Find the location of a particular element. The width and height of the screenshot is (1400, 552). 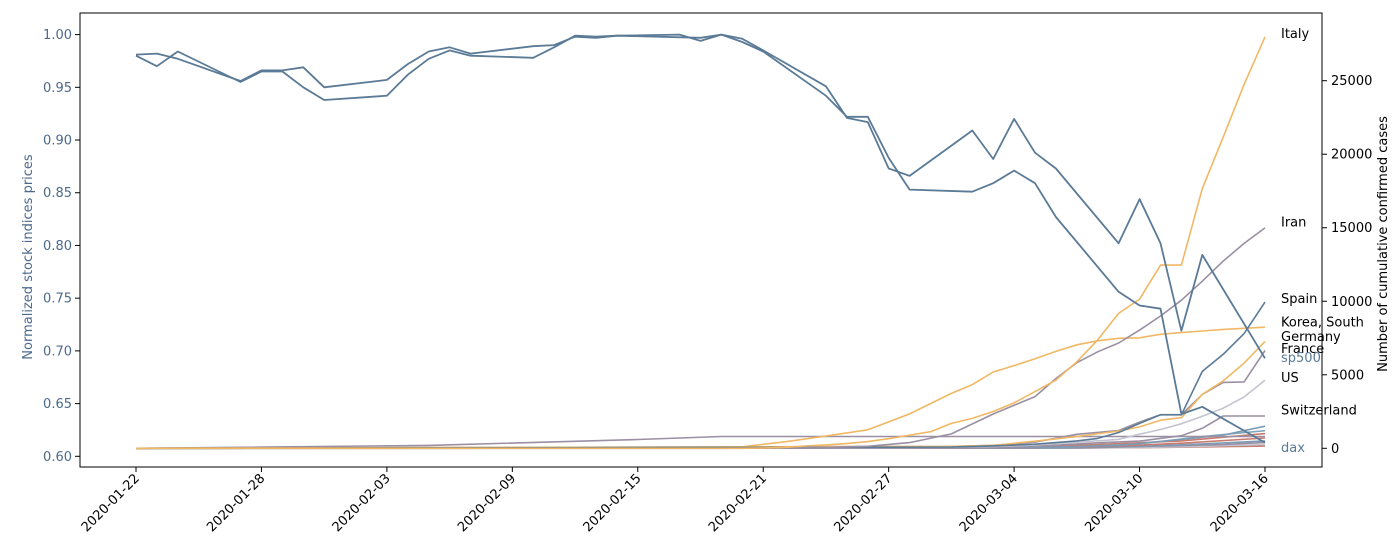

left-tick-label: 0.80 is located at coordinates (57, 246).